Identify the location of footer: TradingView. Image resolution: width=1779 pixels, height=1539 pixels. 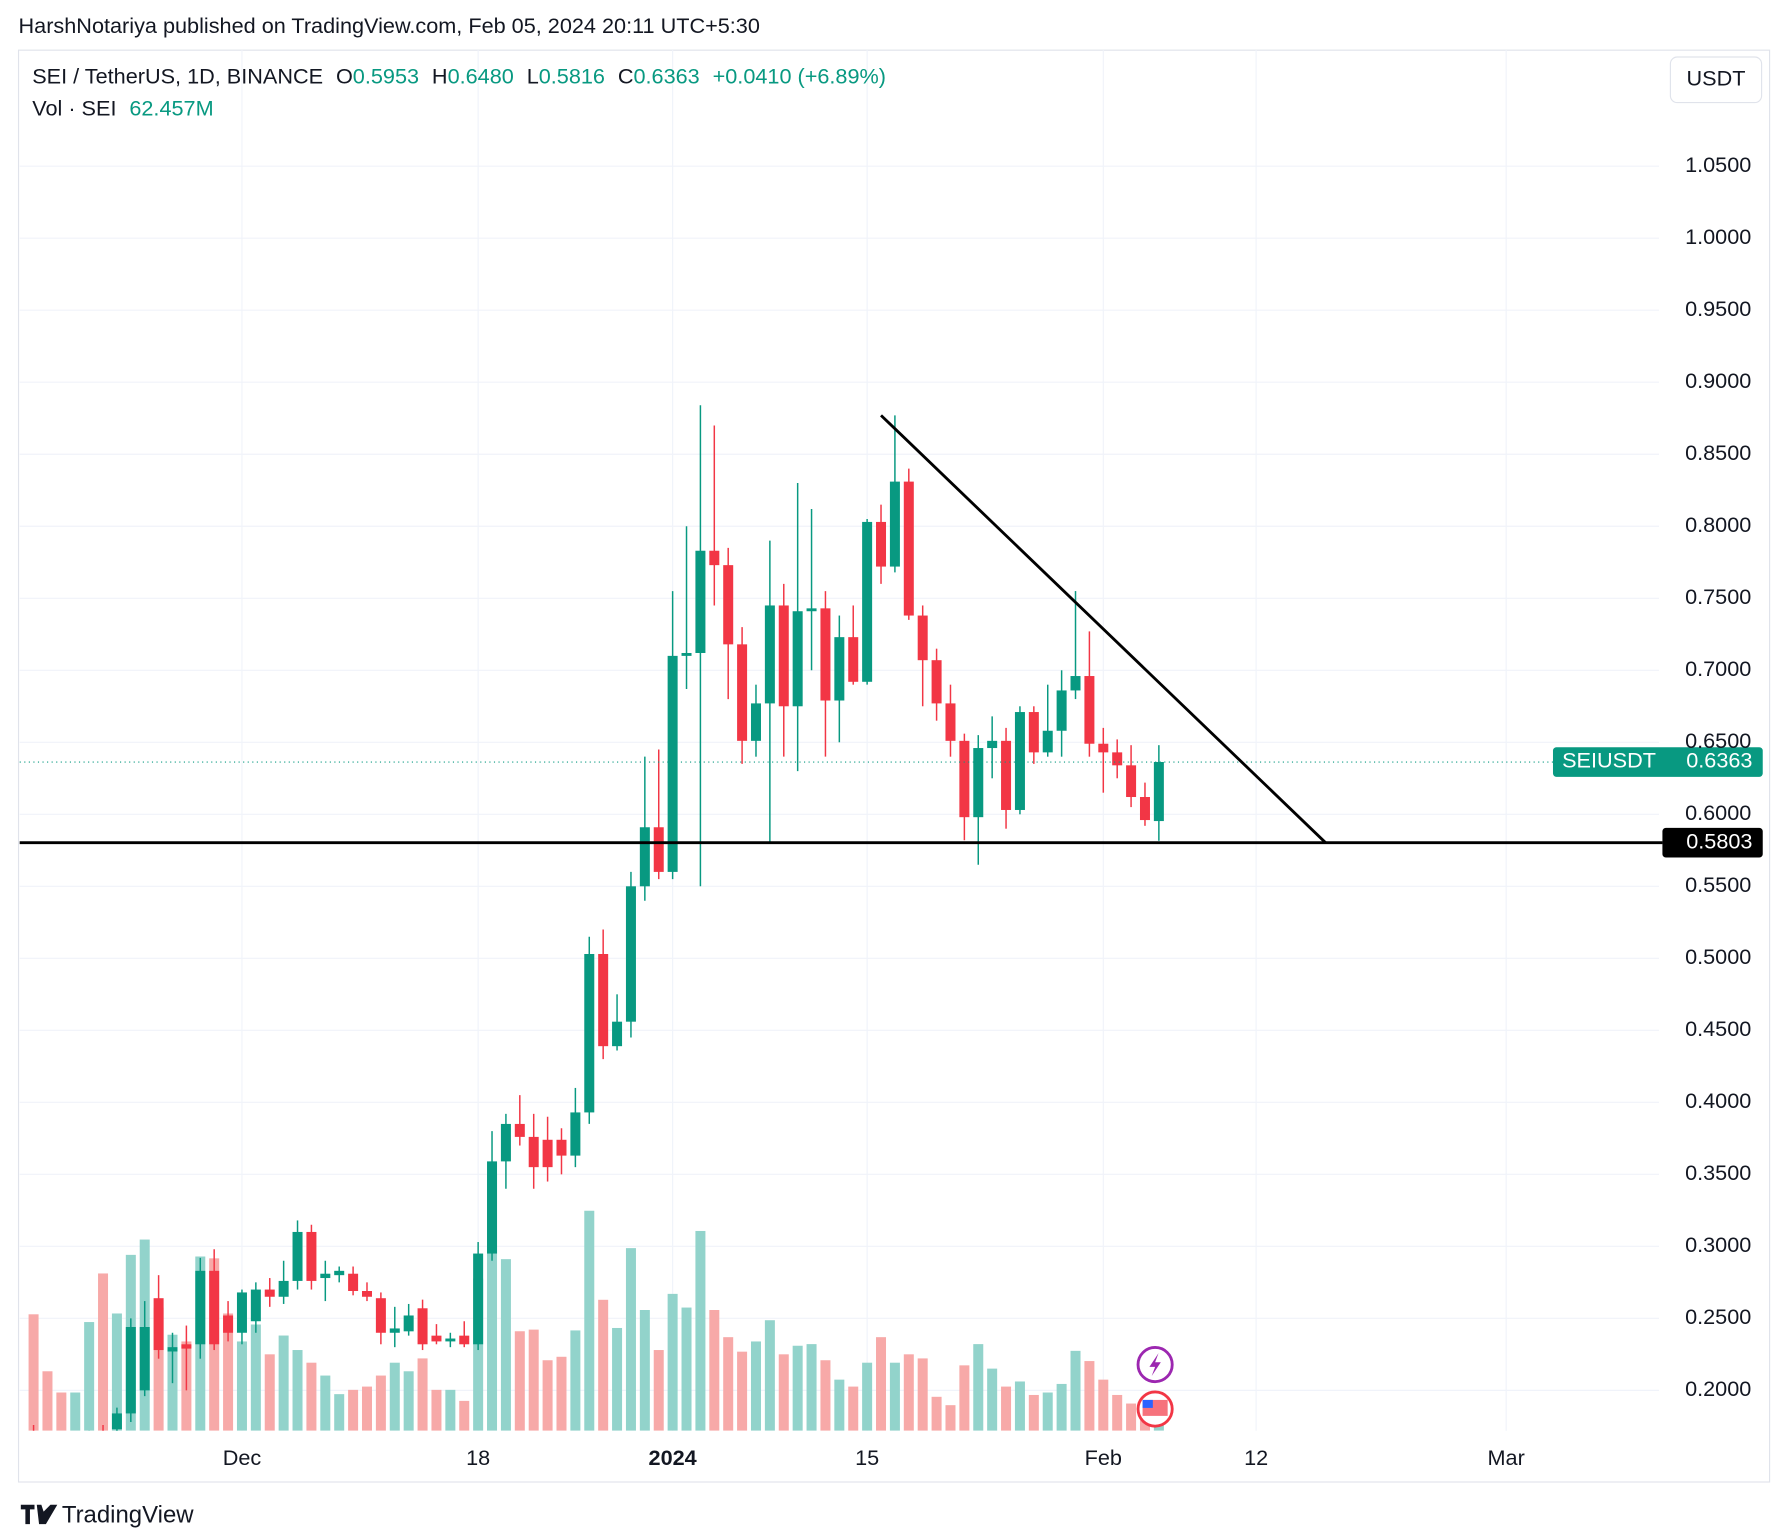
(107, 1515).